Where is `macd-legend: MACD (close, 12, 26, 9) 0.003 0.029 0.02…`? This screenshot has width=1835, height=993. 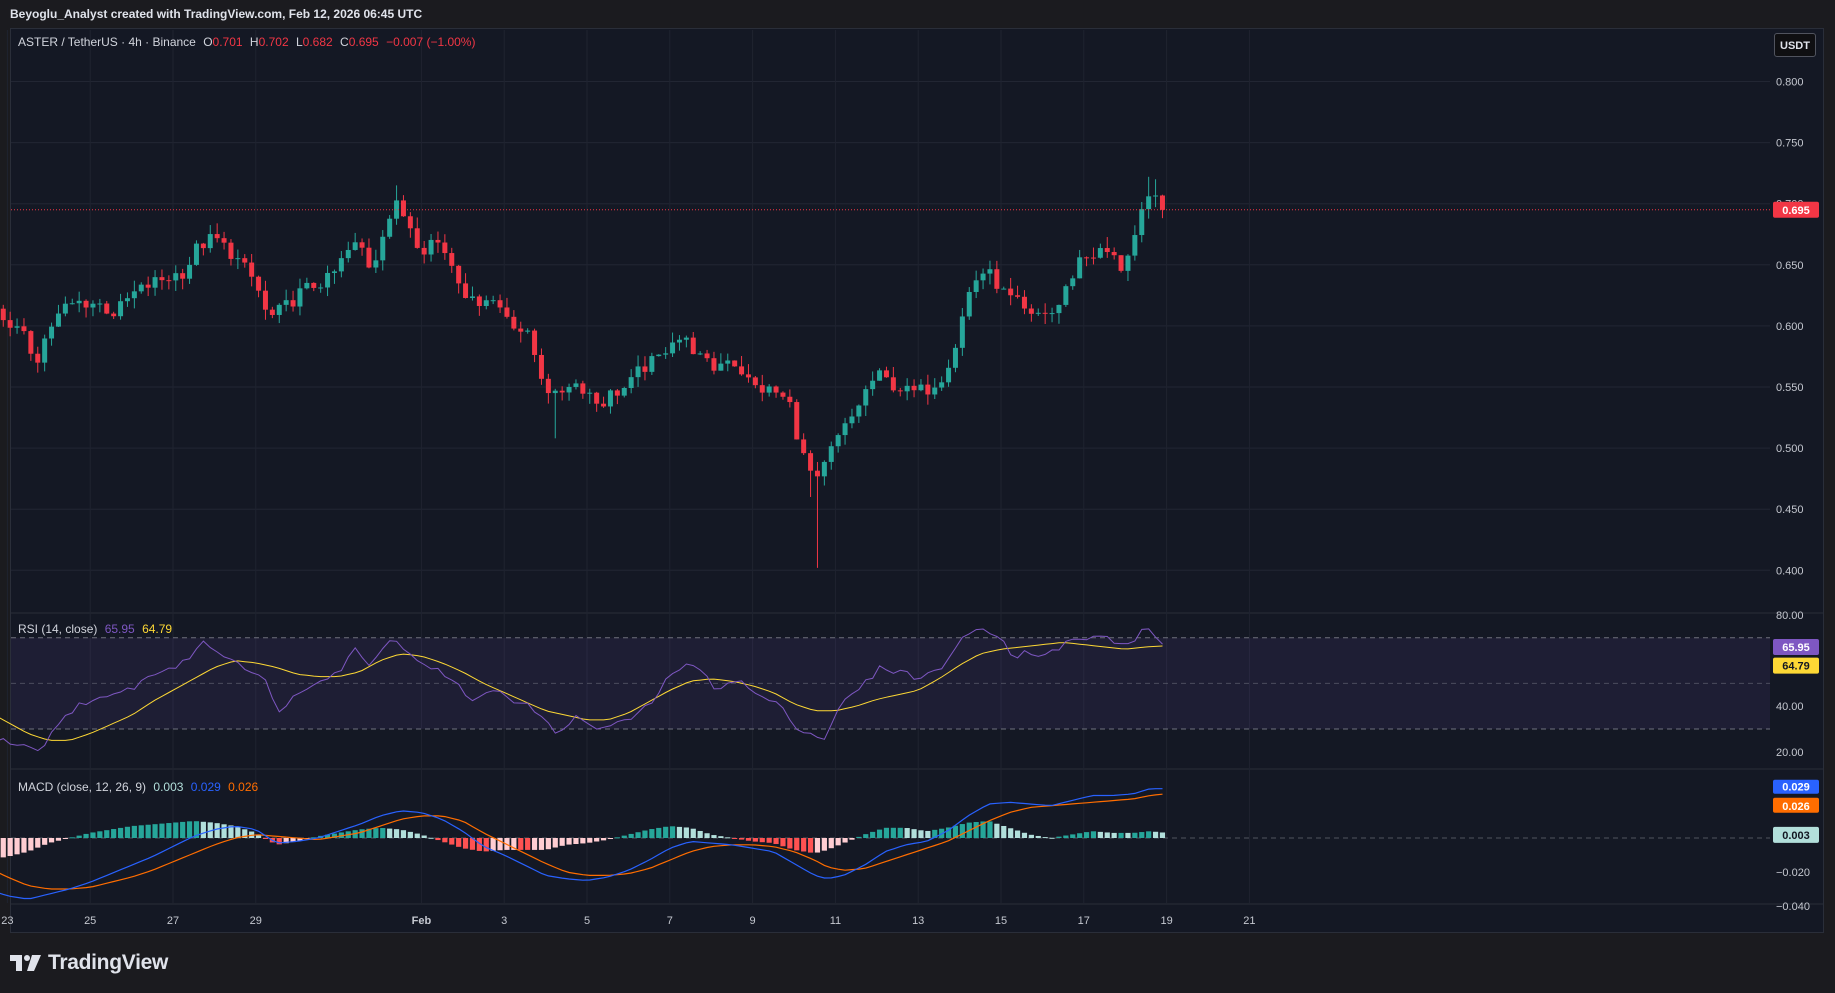
macd-legend: MACD (close, 12, 26, 9) 0.003 0.029 0.02… is located at coordinates (140, 787).